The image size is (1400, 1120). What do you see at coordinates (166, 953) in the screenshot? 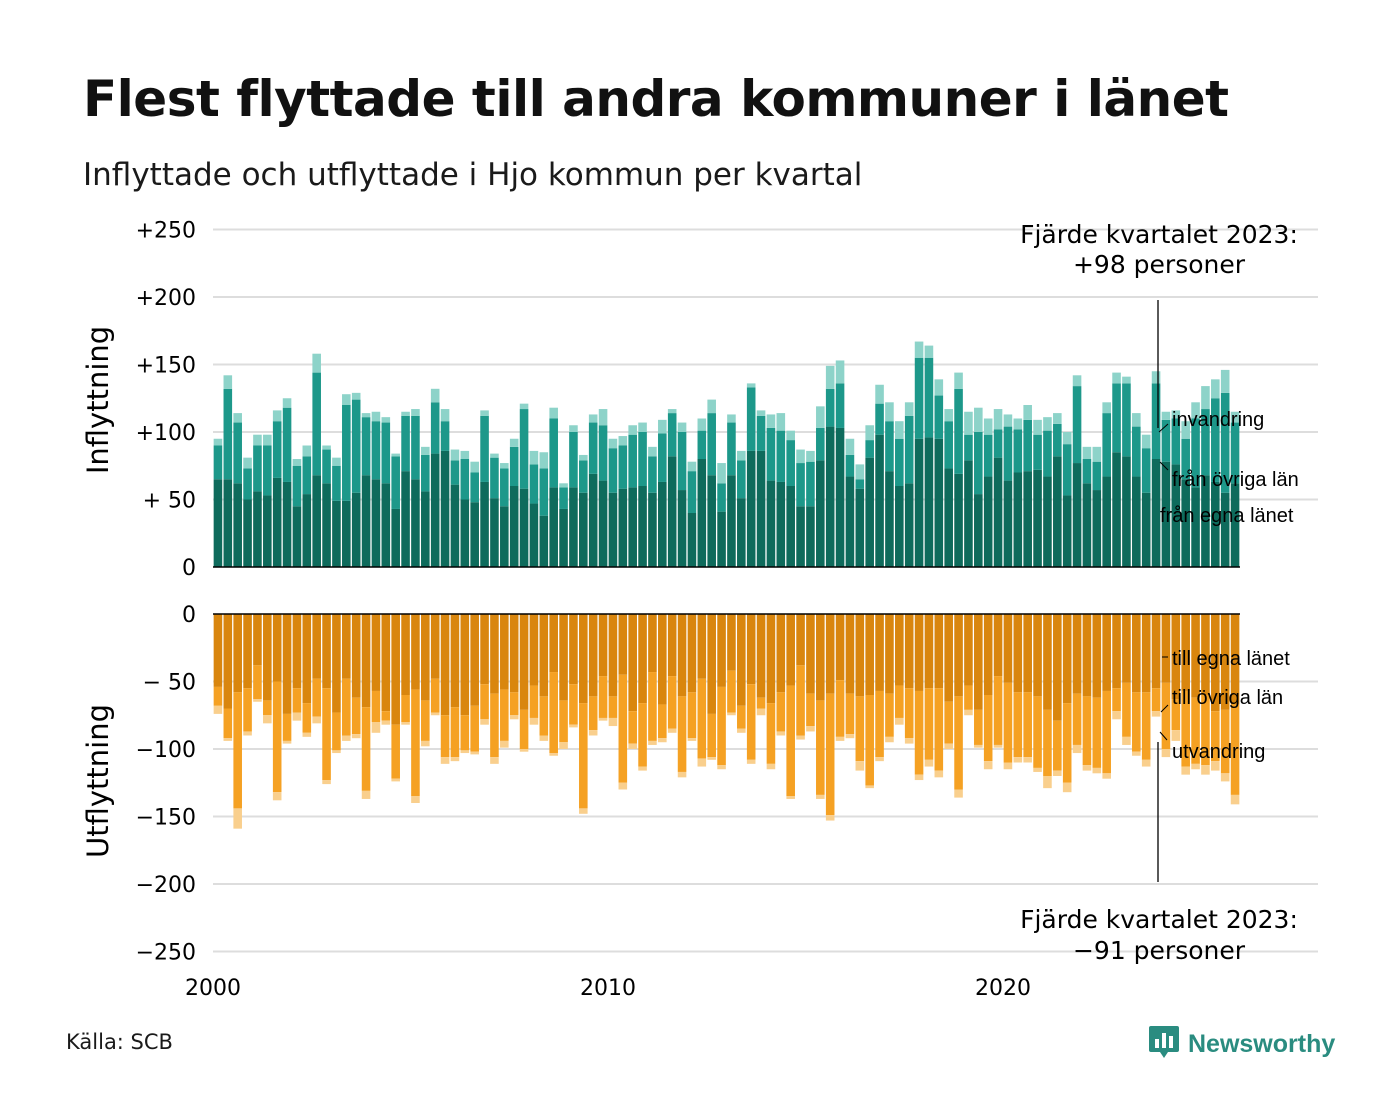
I see `y-tick-label: −250` at bounding box center [166, 953].